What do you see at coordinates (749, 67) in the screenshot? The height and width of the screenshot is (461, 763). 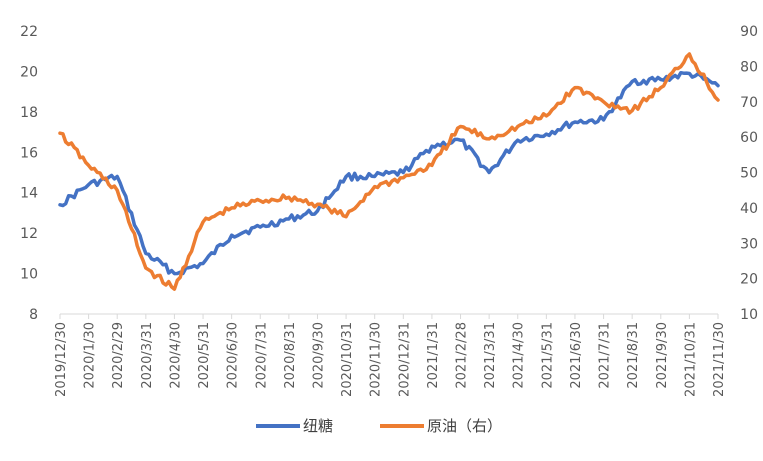 I see `right-tick-label: 80` at bounding box center [749, 67].